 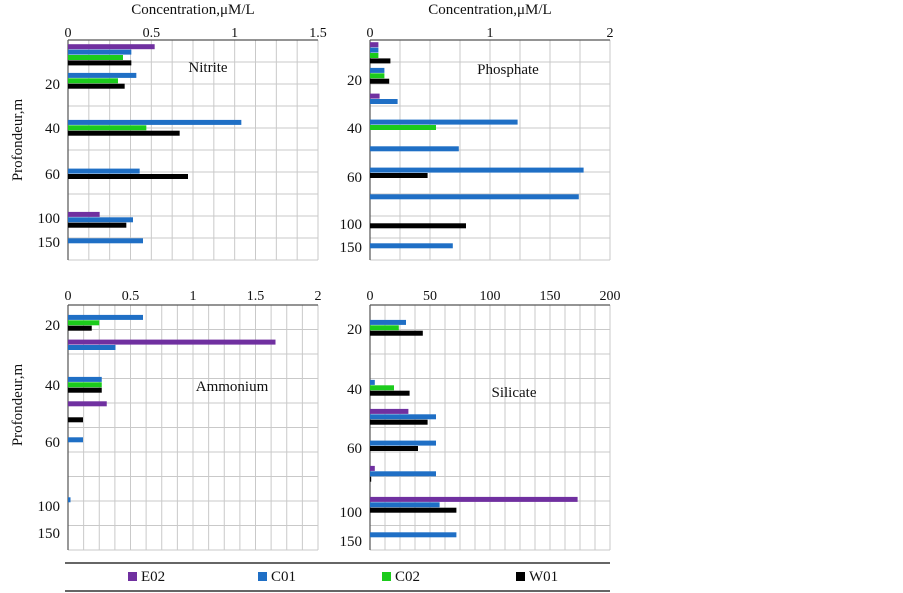 I want to click on legend-label-c02: C02, so click(x=407, y=577).